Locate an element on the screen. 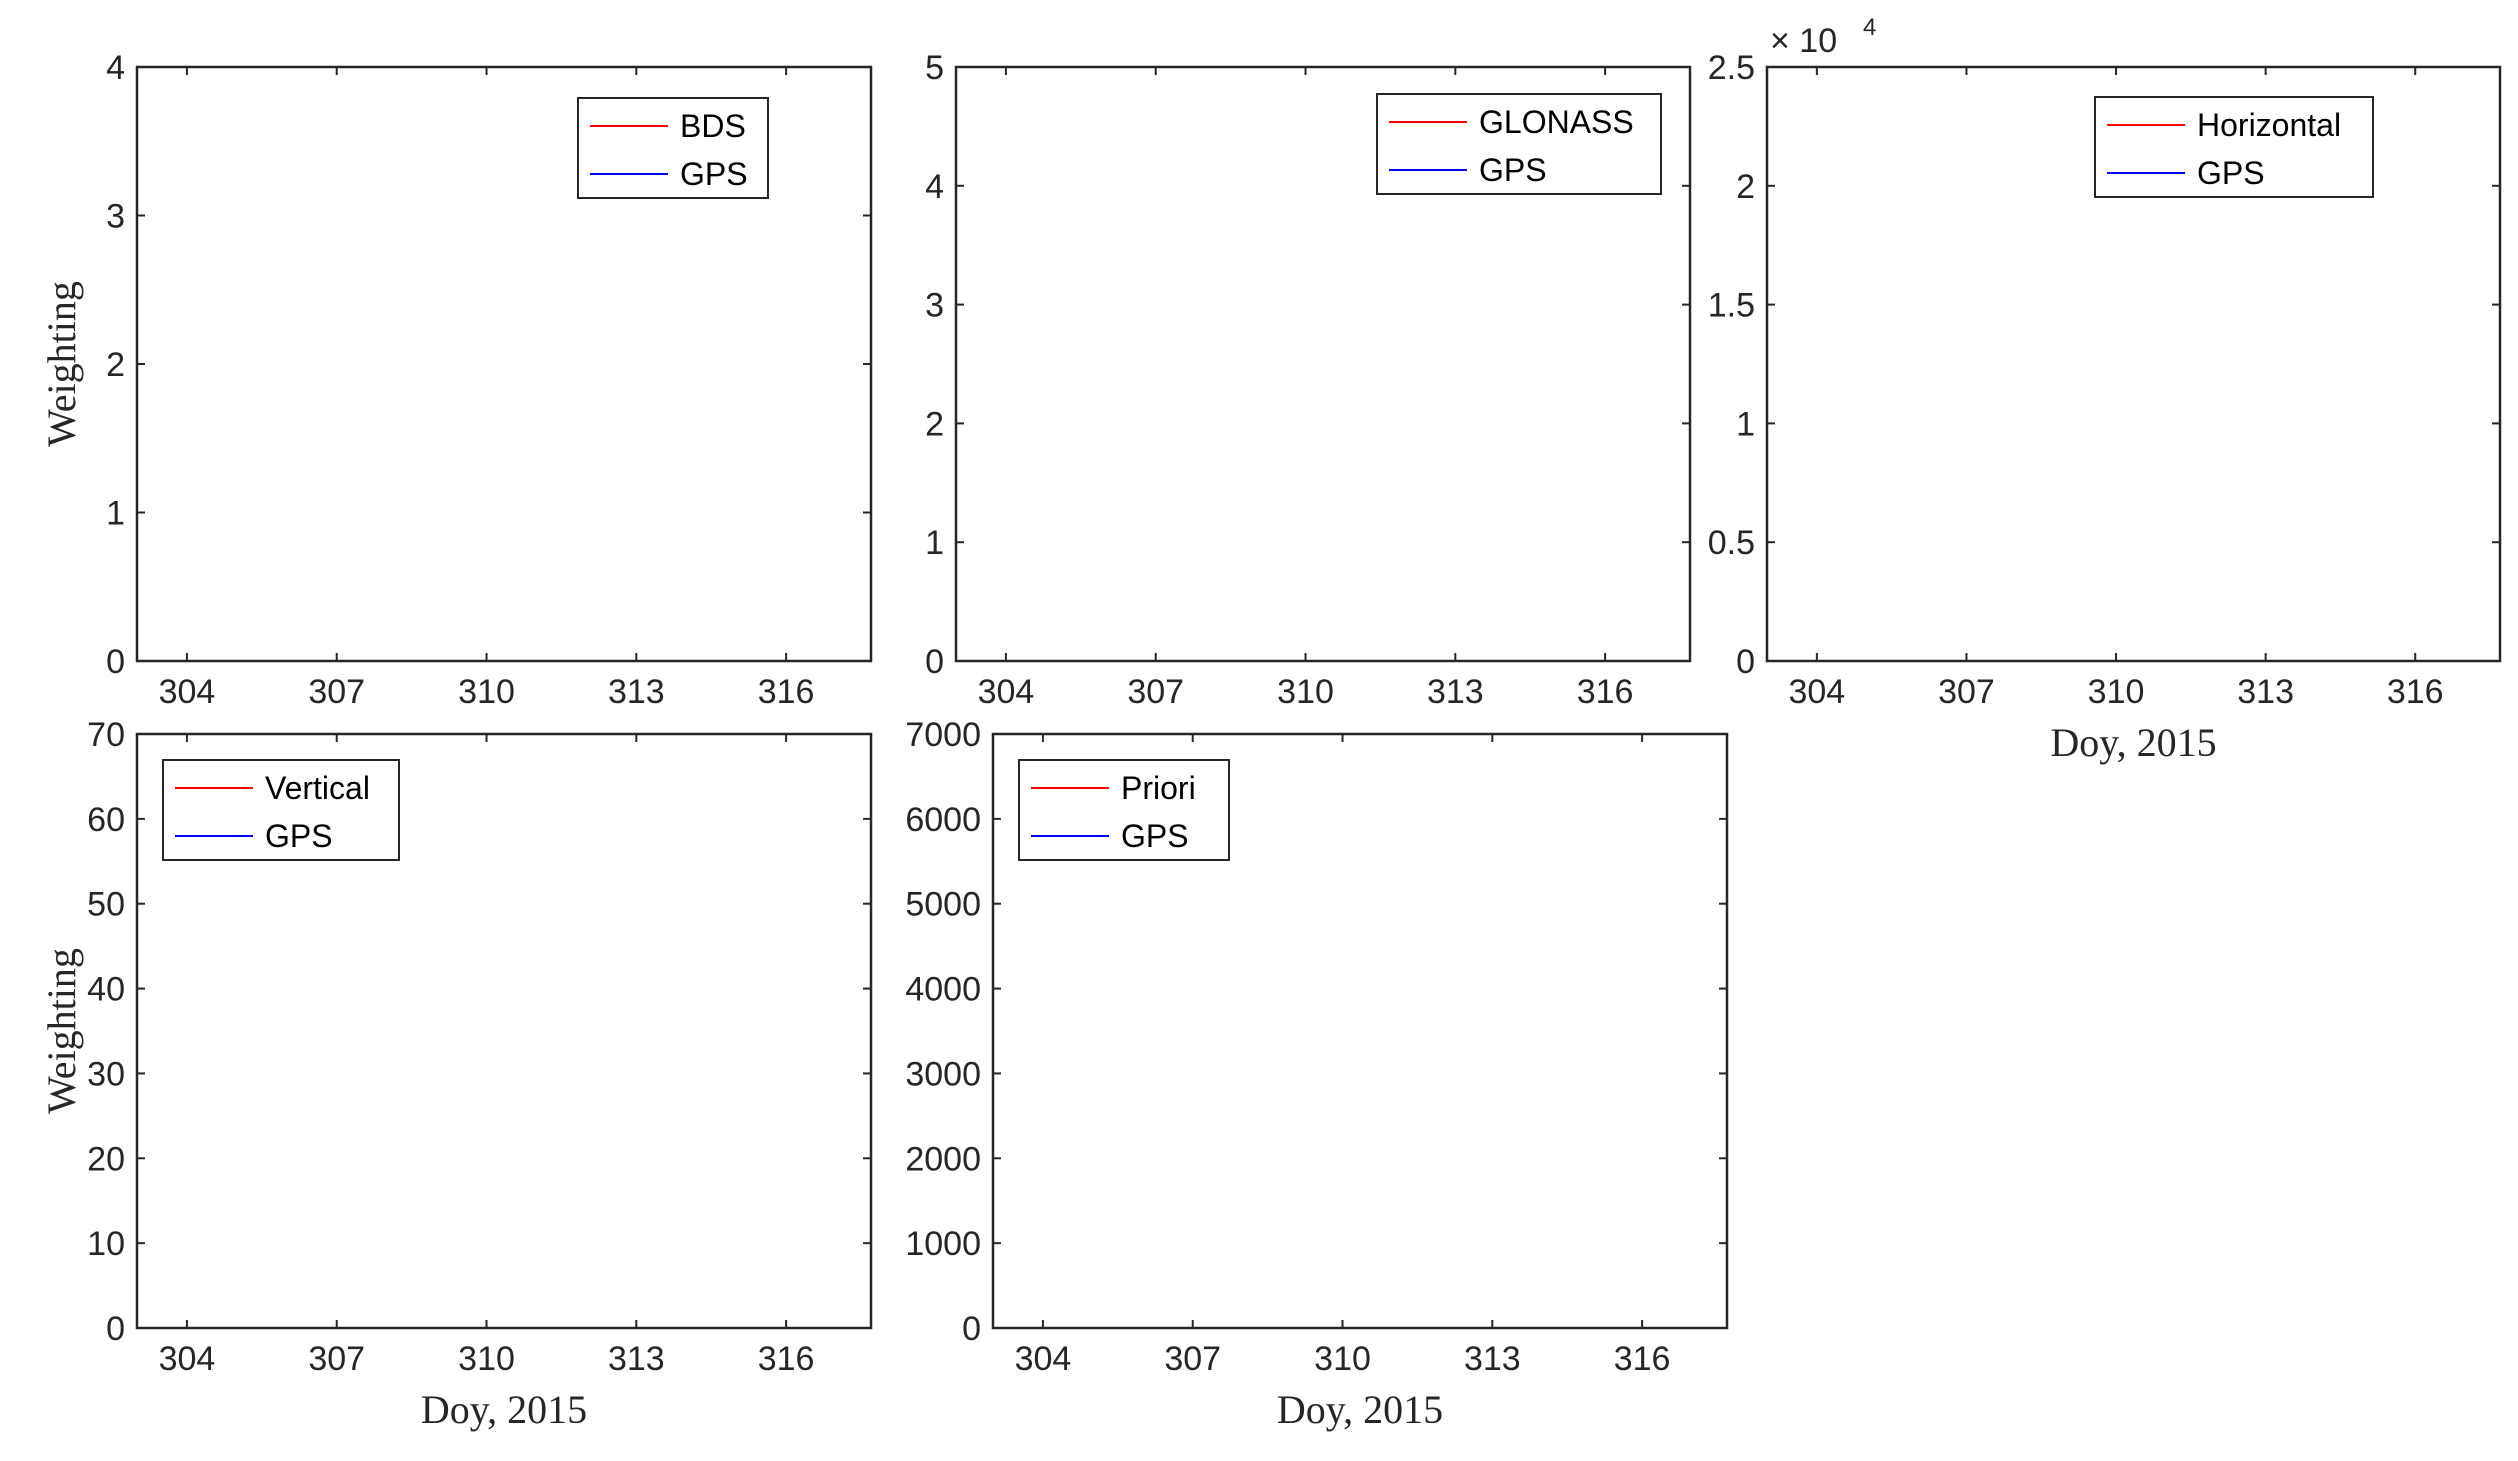  y-tick-label: 4000 is located at coordinates (943, 990).